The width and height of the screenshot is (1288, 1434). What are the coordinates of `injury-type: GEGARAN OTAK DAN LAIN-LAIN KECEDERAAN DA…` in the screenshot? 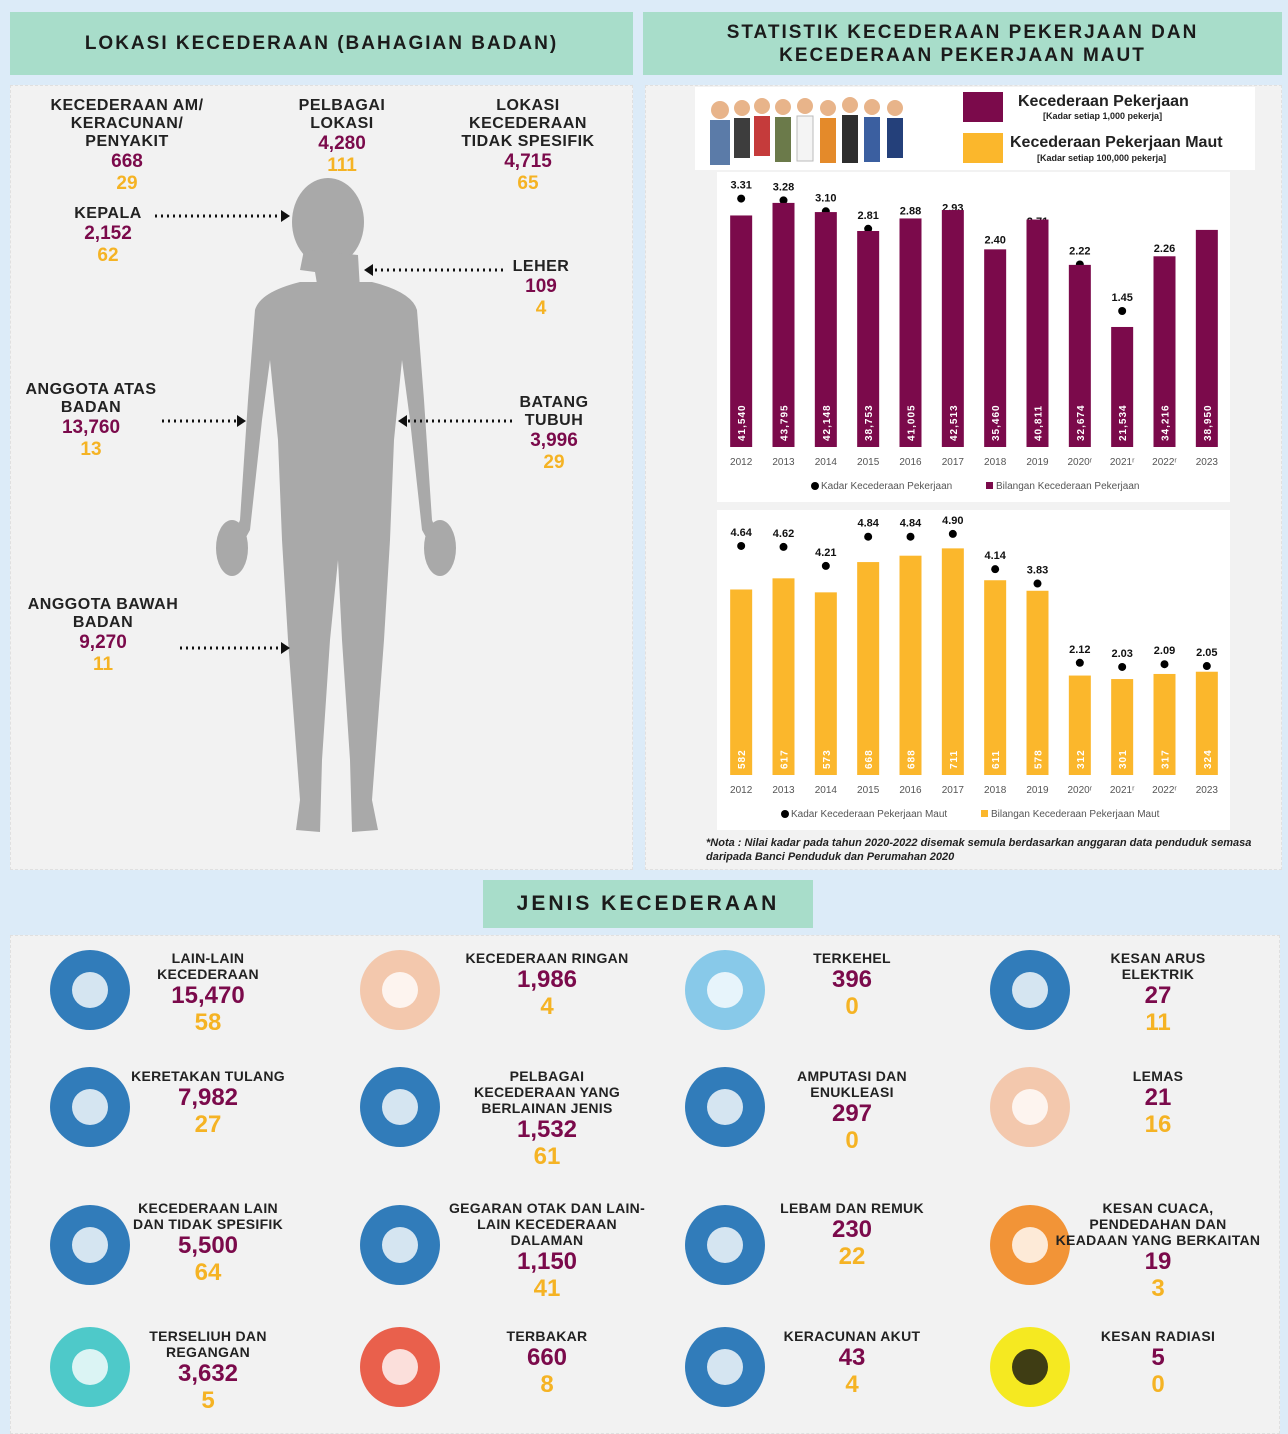 It's located at (547, 1251).